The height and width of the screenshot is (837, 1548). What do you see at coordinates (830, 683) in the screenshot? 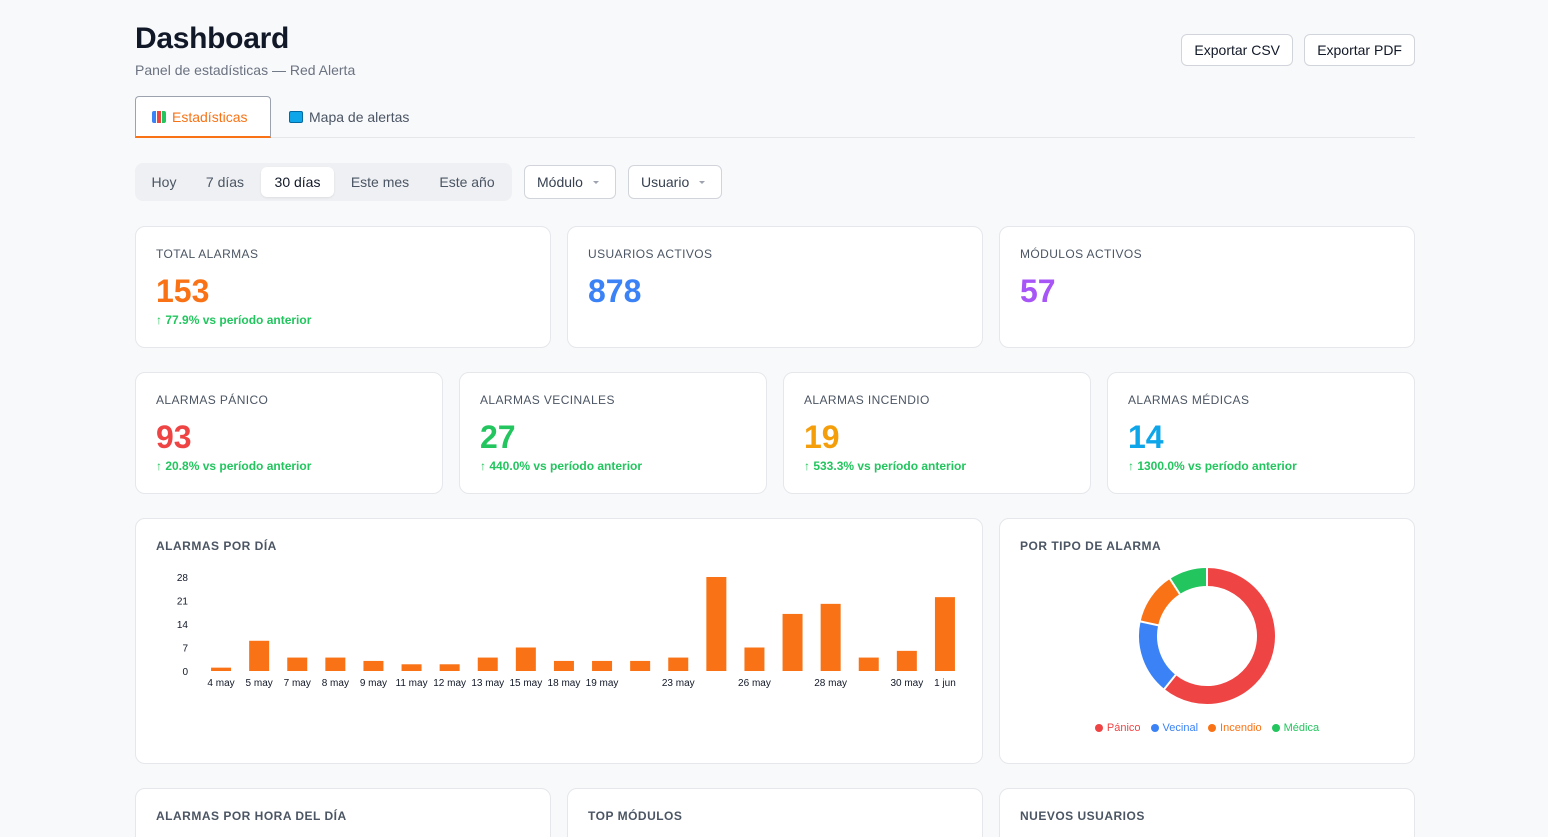
I see `x-tick-label: 28 may` at bounding box center [830, 683].